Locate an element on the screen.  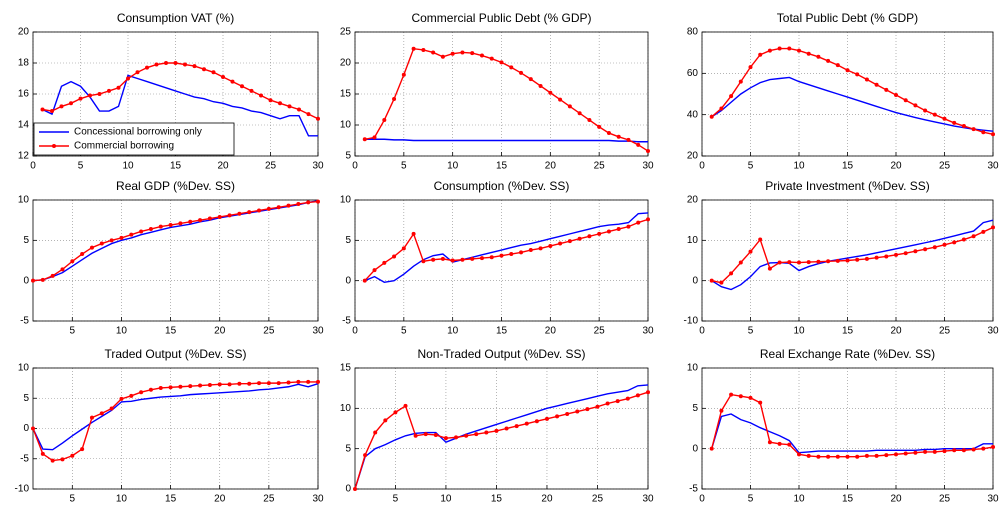
panel-title: Traded Output (%Dev. SS) is located at coordinates (175, 354).